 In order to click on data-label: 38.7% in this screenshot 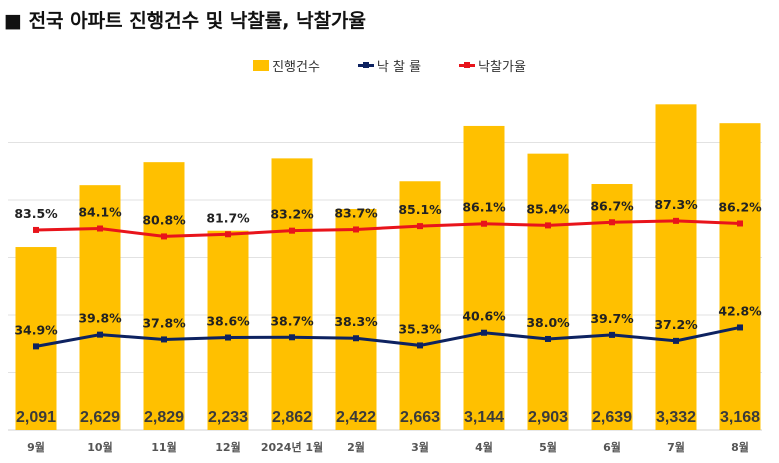, I will do `click(292, 320)`.